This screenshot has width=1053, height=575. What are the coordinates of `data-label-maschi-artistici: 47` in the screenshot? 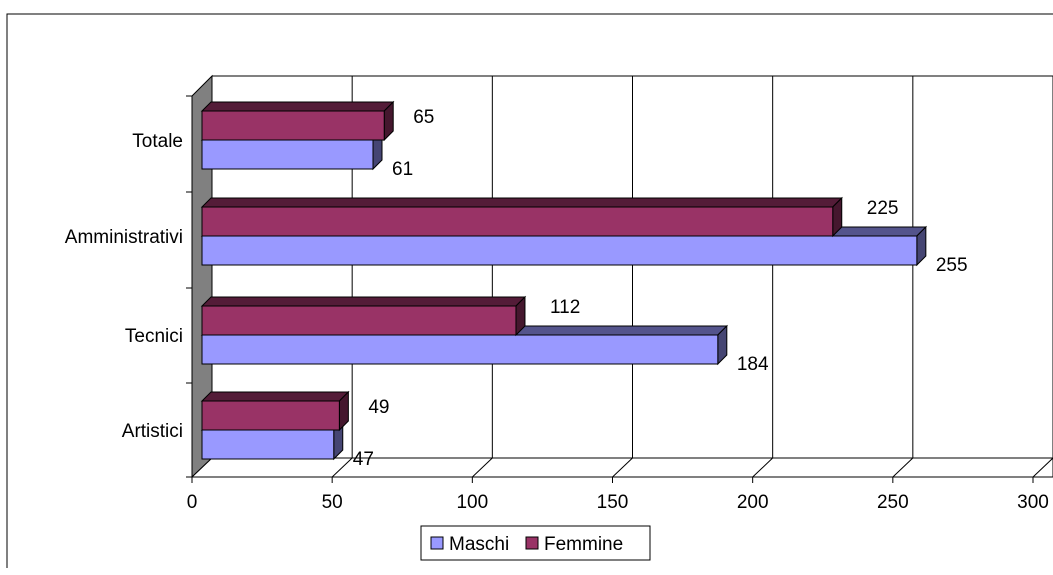 It's located at (363, 459).